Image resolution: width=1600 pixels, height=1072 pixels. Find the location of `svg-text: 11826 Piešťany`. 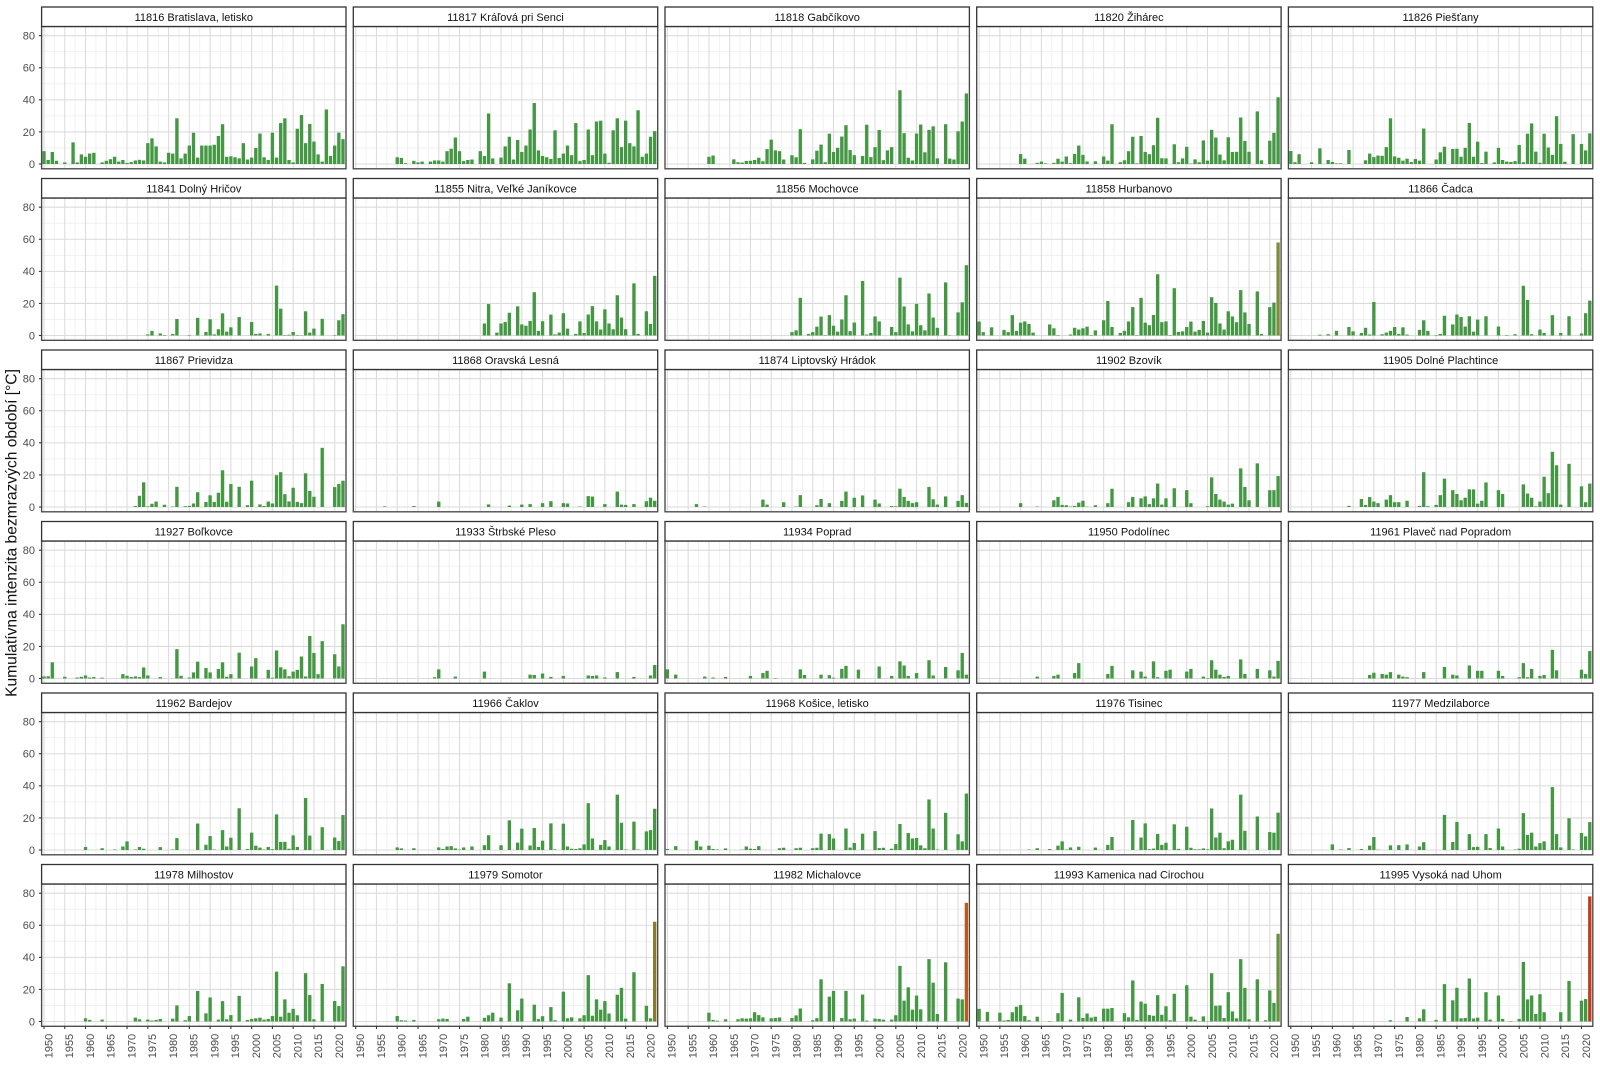

svg-text: 11826 Piešťany is located at coordinates (1441, 18).